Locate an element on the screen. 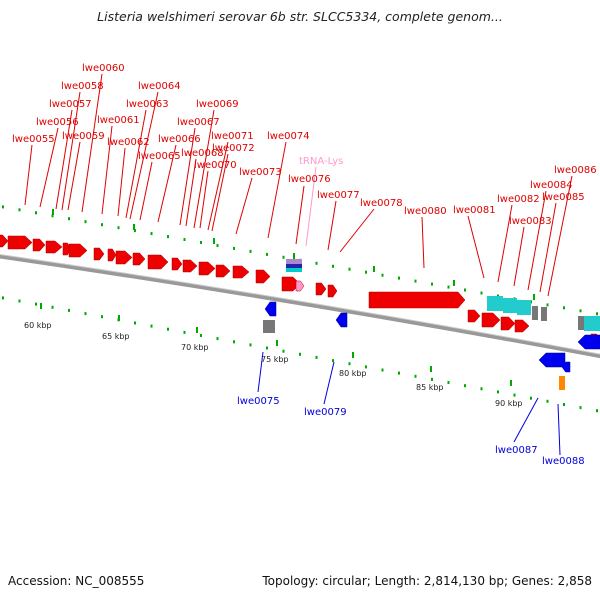 The height and width of the screenshot is (600, 600). label-lwe0057: lwe0057 is located at coordinates (70, 104).